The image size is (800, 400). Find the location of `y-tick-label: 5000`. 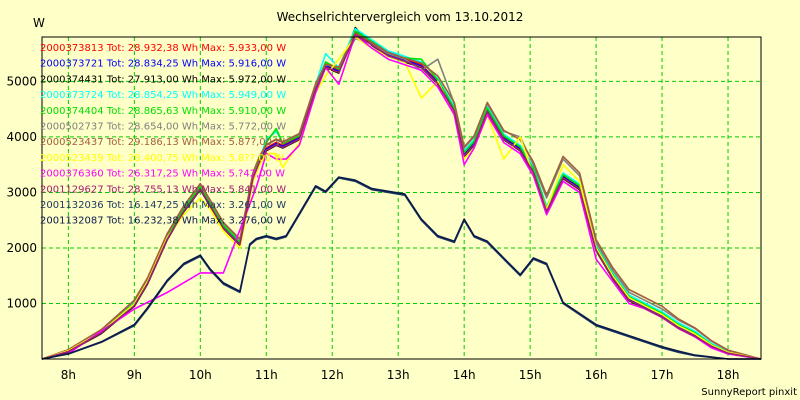

y-tick-label: 5000 is located at coordinates (21, 81).